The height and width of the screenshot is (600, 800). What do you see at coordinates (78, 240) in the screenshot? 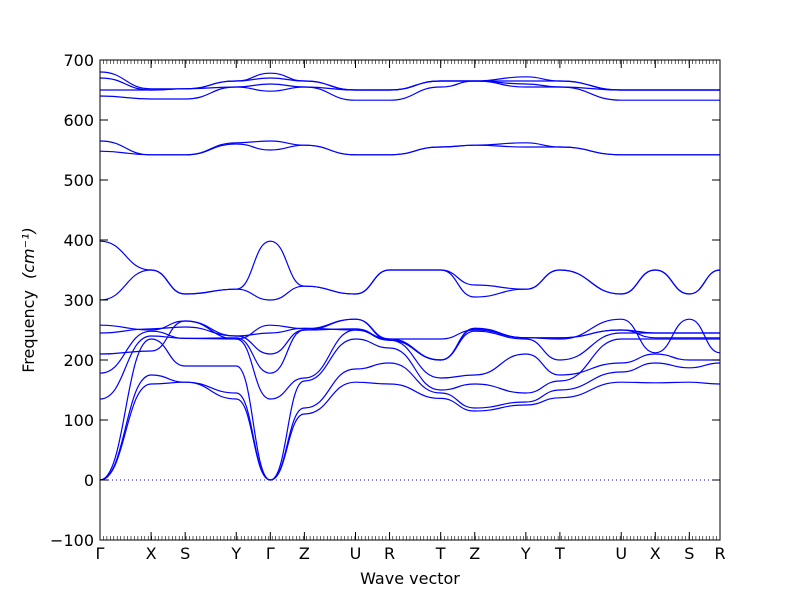
I see `y-tick-label: 400` at bounding box center [78, 240].